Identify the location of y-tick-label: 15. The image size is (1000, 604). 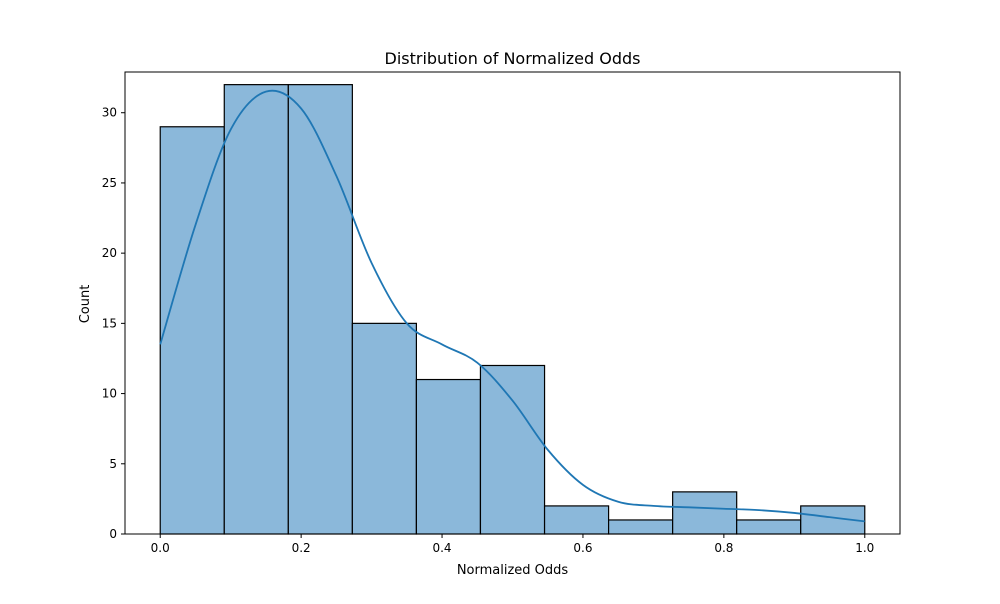
(109, 323).